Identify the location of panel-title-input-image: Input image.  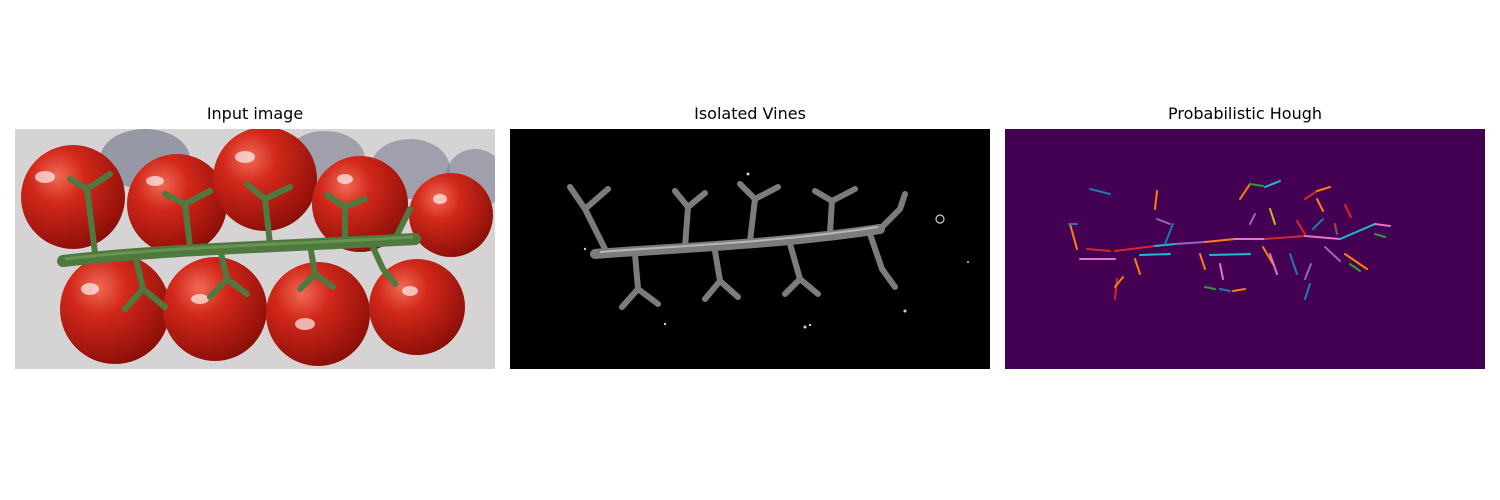
(255, 113).